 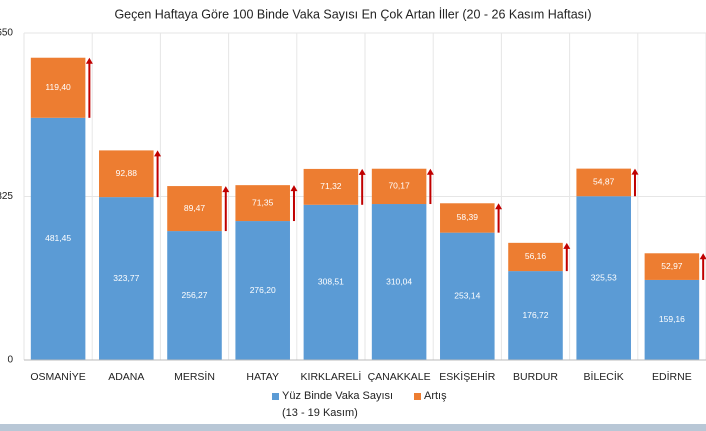 I want to click on value-label: 253,14, so click(x=467, y=296).